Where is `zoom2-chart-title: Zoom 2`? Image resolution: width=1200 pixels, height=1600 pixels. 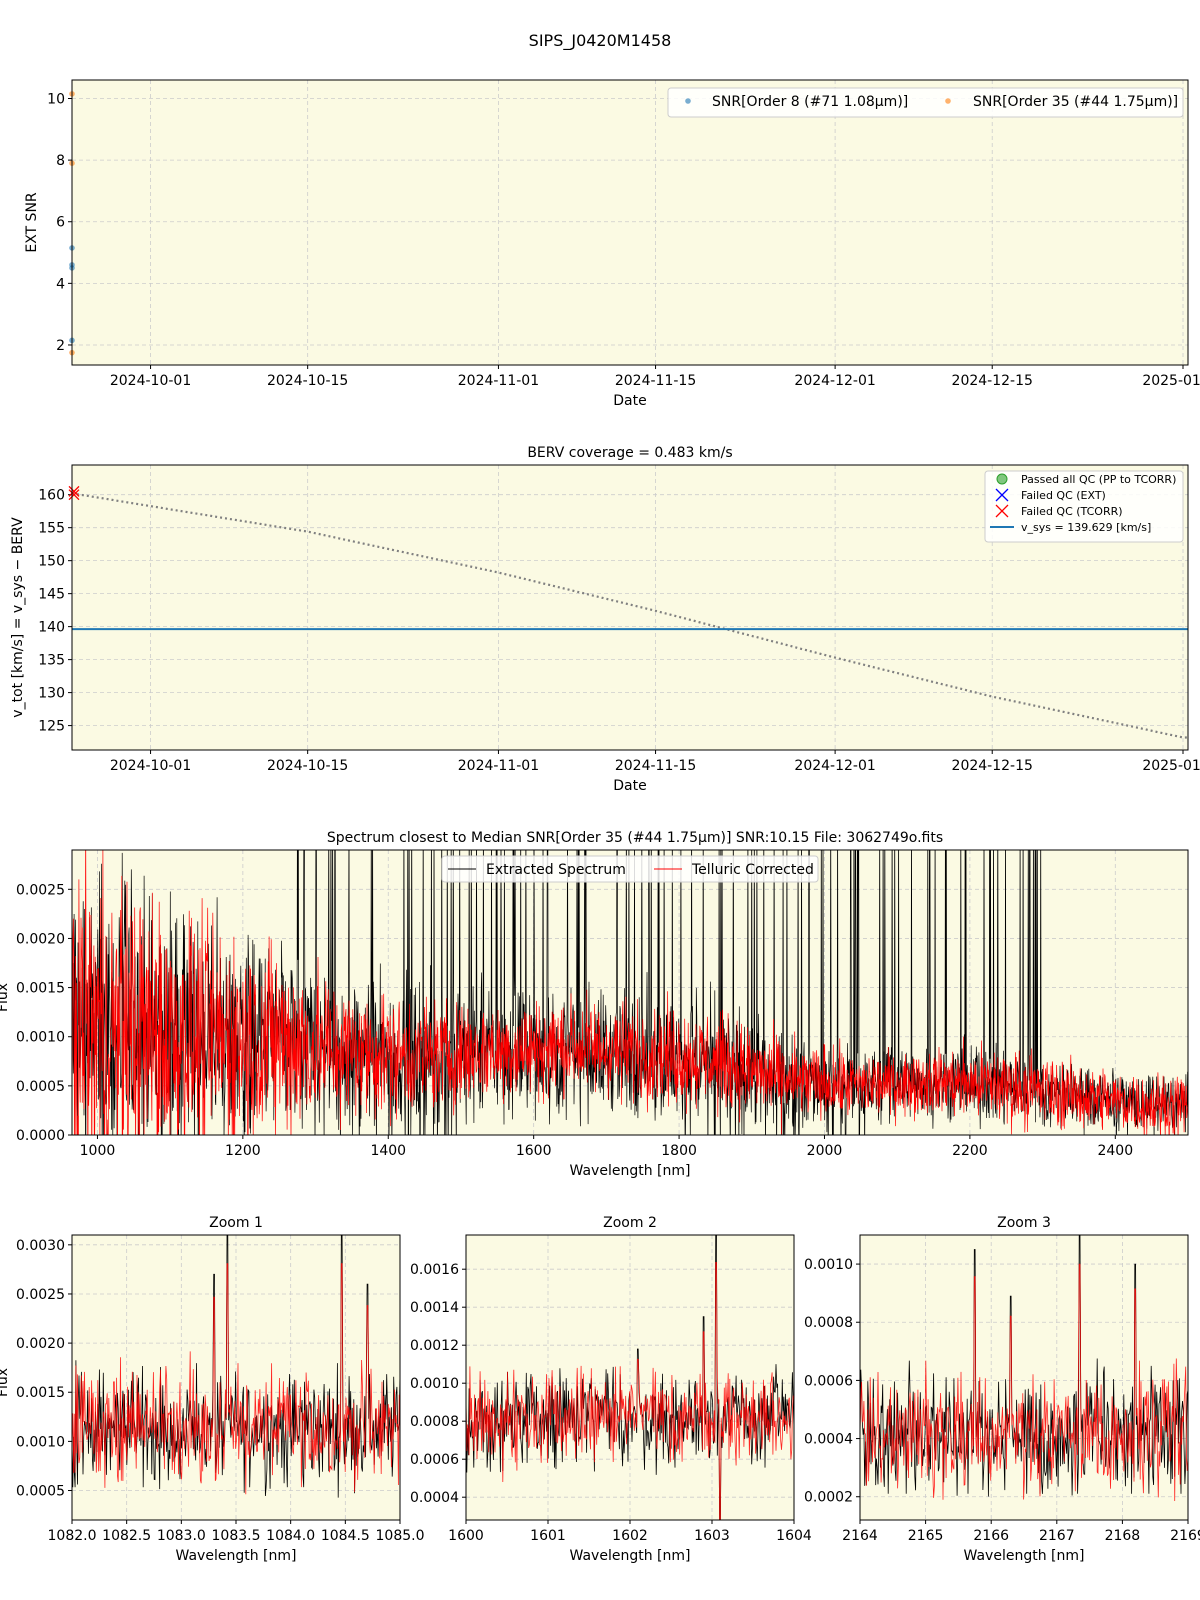
zoom2-chart-title: Zoom 2 is located at coordinates (630, 1223).